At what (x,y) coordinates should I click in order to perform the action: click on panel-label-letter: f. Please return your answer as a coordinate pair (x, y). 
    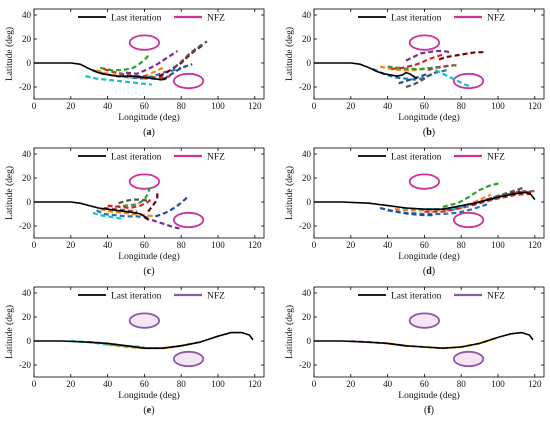
    Looking at the image, I should click on (429, 410).